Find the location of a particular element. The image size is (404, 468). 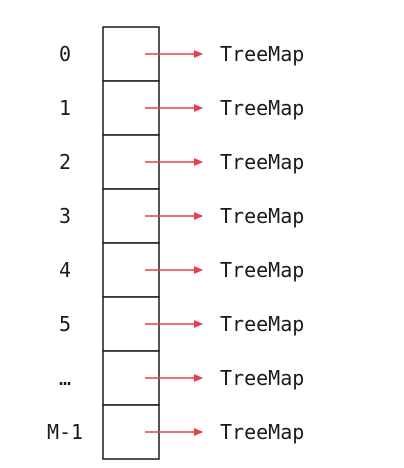

bucket-index-label: 1 is located at coordinates (65, 108).